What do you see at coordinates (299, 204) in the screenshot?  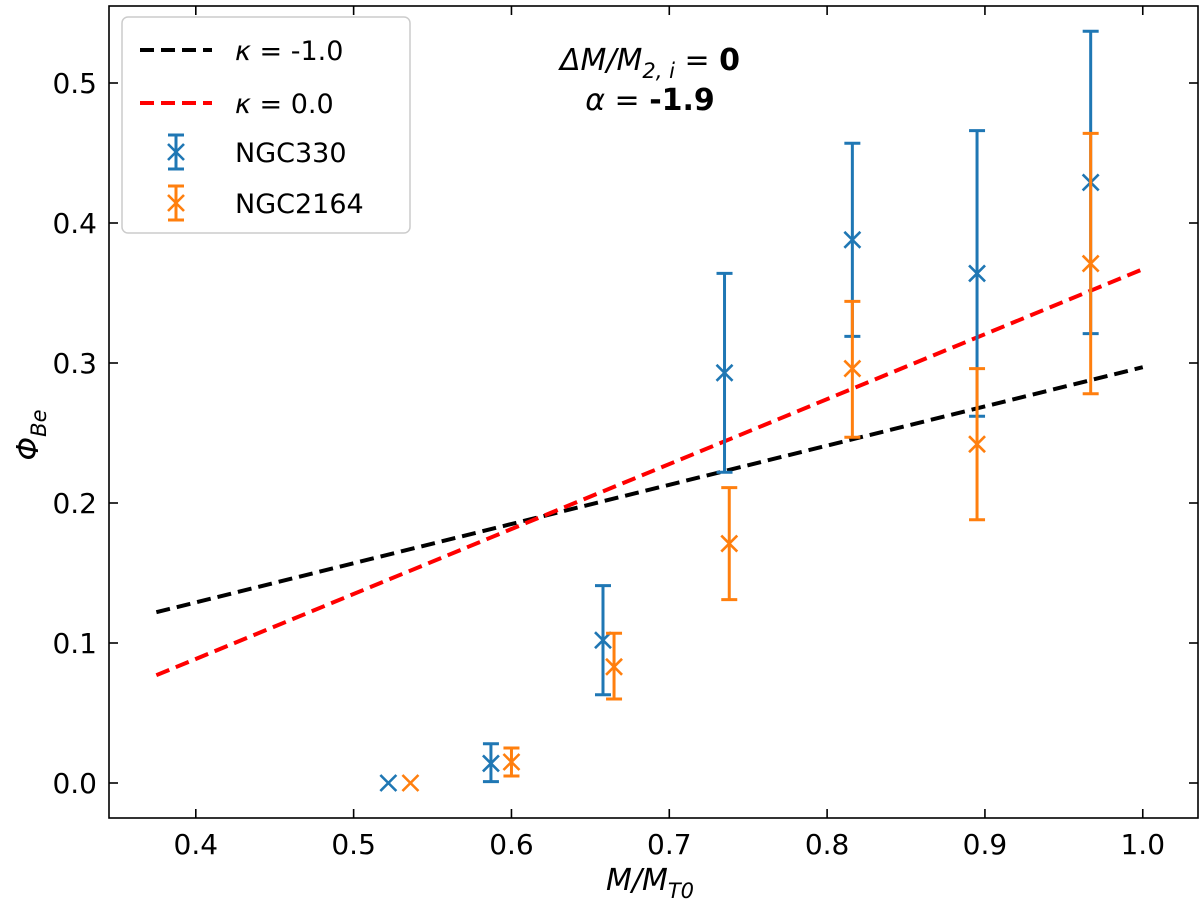 I see `legend-label-ngc2164: NGC2164` at bounding box center [299, 204].